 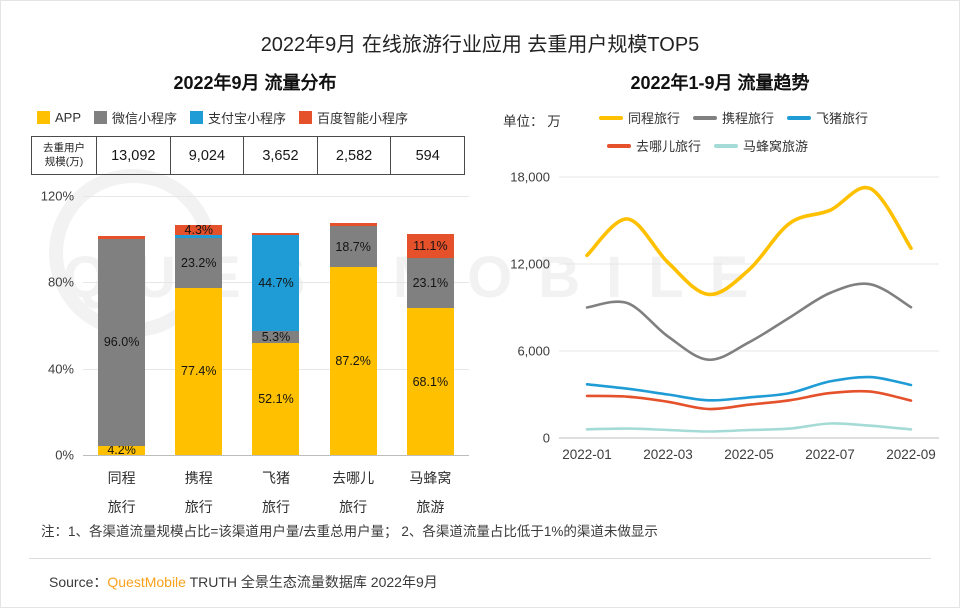 I want to click on line-x-axis: 2022-01 2022-03 2022-05 2022-07 2022-09, so click(x=749, y=457).